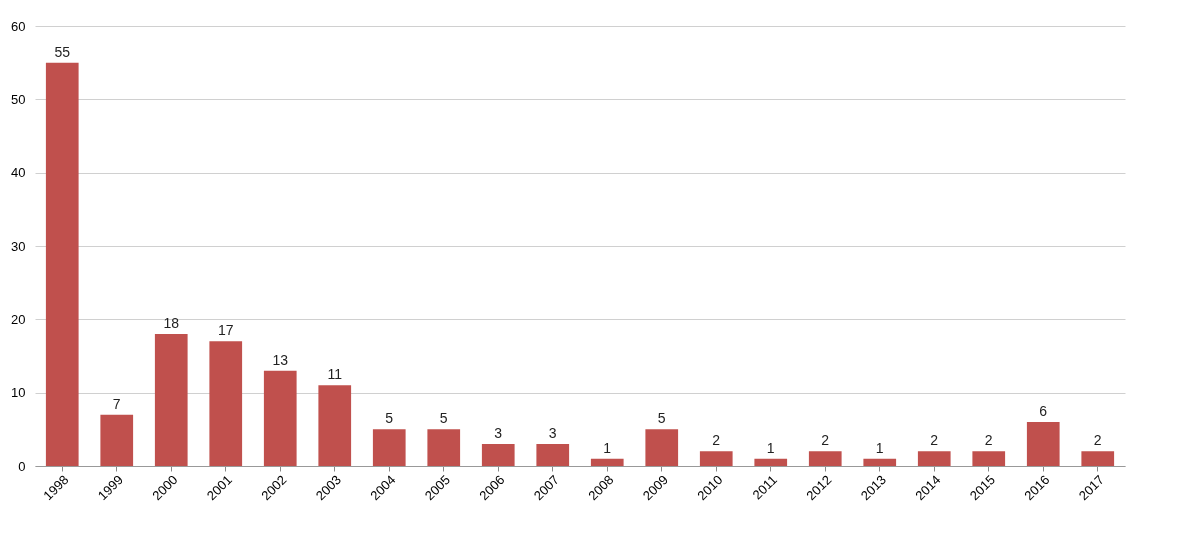 This screenshot has width=1203, height=542. Describe the element at coordinates (18, 173) in the screenshot. I see `y-tick-label: 40` at that location.